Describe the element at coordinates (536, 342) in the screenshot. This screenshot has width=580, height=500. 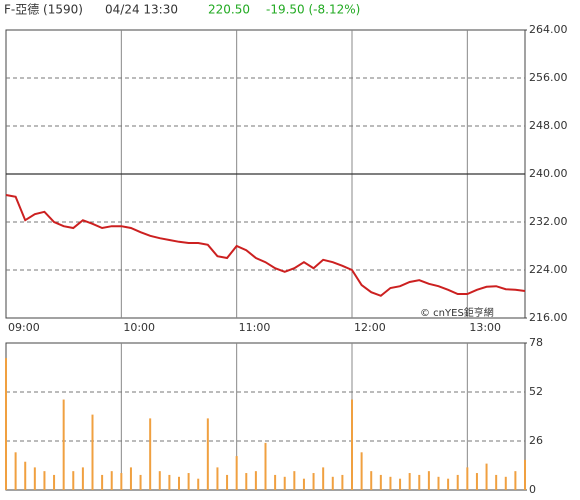
I see `y-tick-label: 78` at that location.